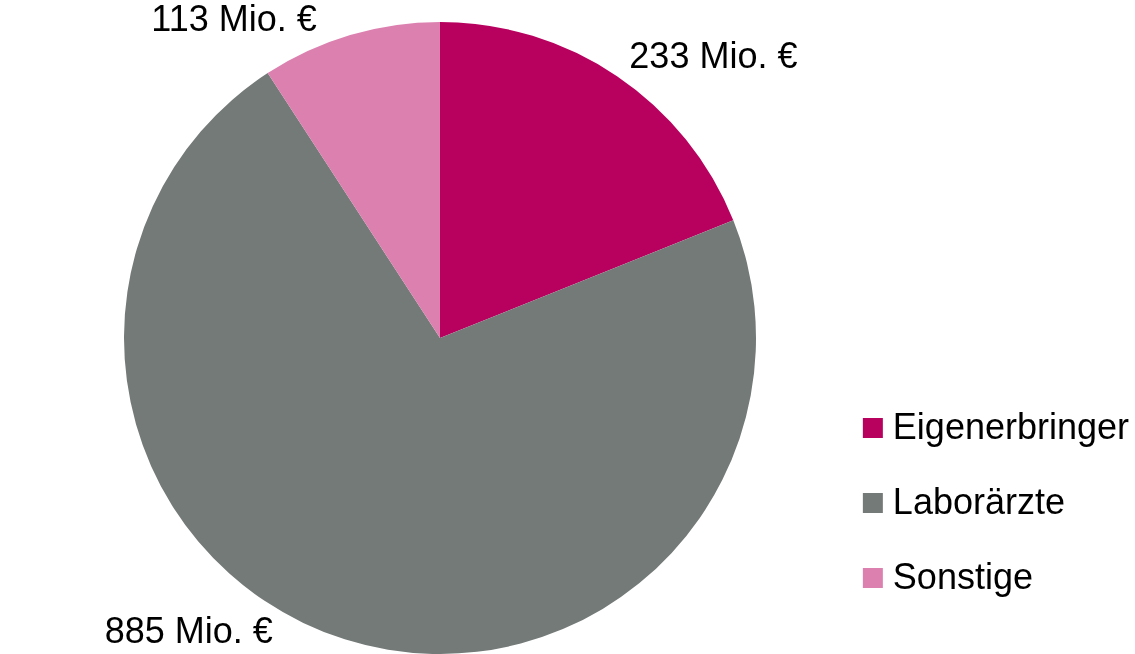 The height and width of the screenshot is (654, 1135). I want to click on legend-label: Eigenerbringer, so click(1011, 426).